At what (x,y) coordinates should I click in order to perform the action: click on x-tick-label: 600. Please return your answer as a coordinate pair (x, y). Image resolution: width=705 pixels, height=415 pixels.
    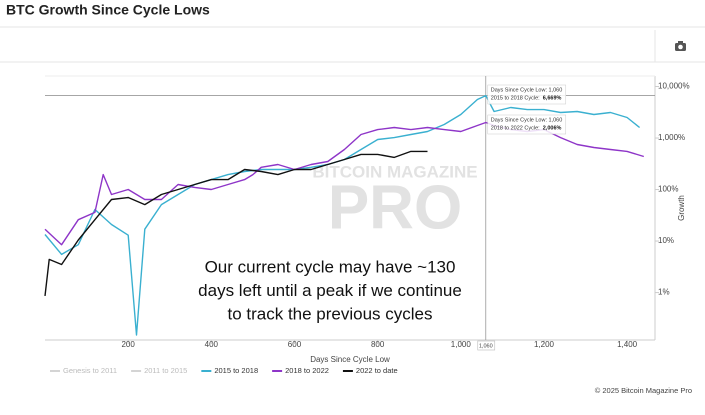
    Looking at the image, I should click on (295, 344).